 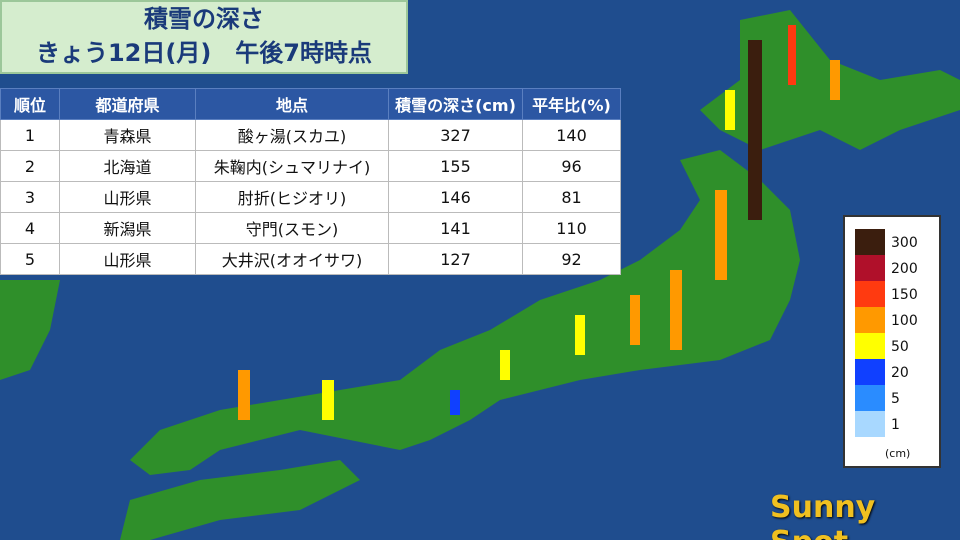 I want to click on legend-item: 100, so click(x=895, y=320).